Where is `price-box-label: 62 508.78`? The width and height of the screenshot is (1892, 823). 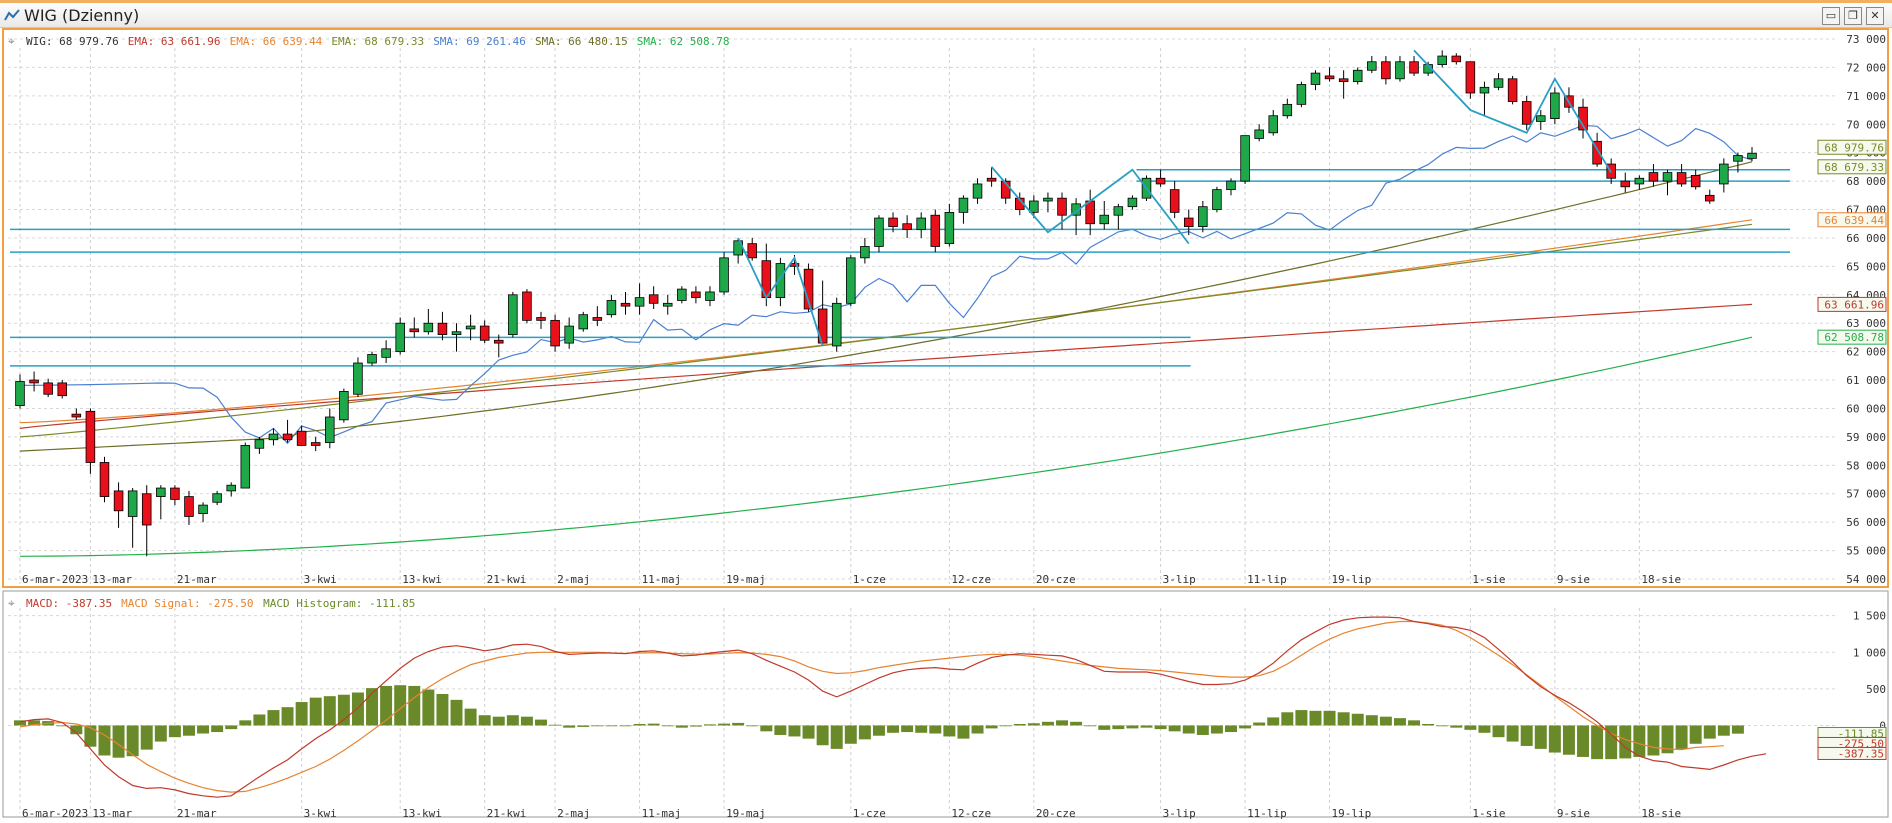
price-box-label: 62 508.78 is located at coordinates (1854, 337).